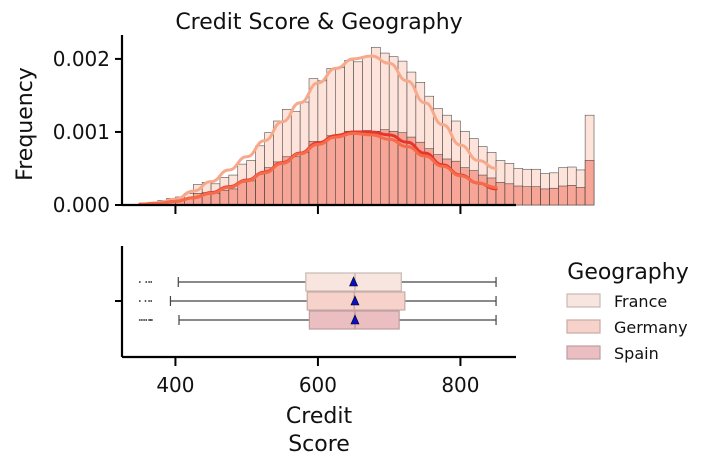 The width and height of the screenshot is (713, 466). Describe the element at coordinates (175, 385) in the screenshot. I see `x-tick-label: 400` at that location.